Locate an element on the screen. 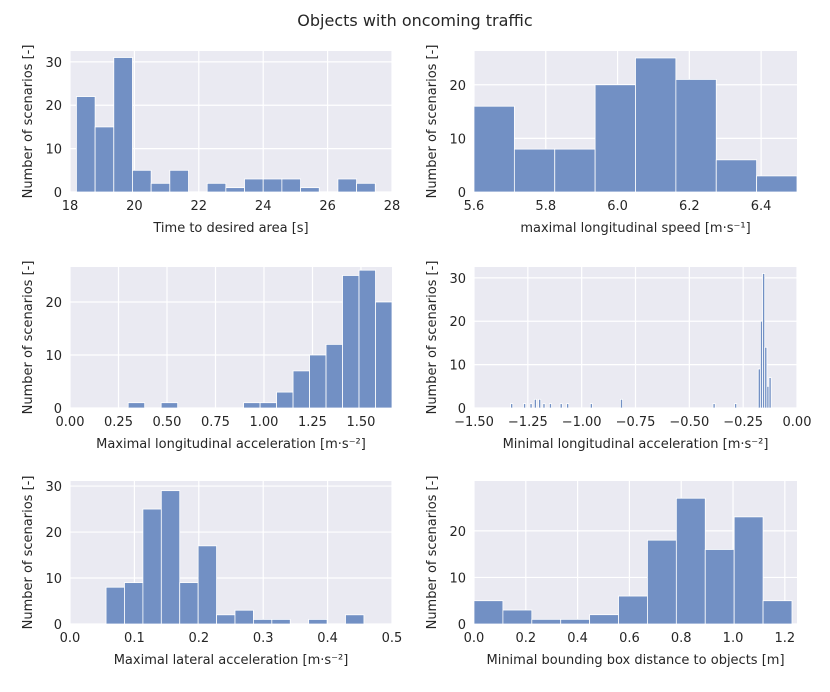  x-tick-label: 6.2 is located at coordinates (689, 206).